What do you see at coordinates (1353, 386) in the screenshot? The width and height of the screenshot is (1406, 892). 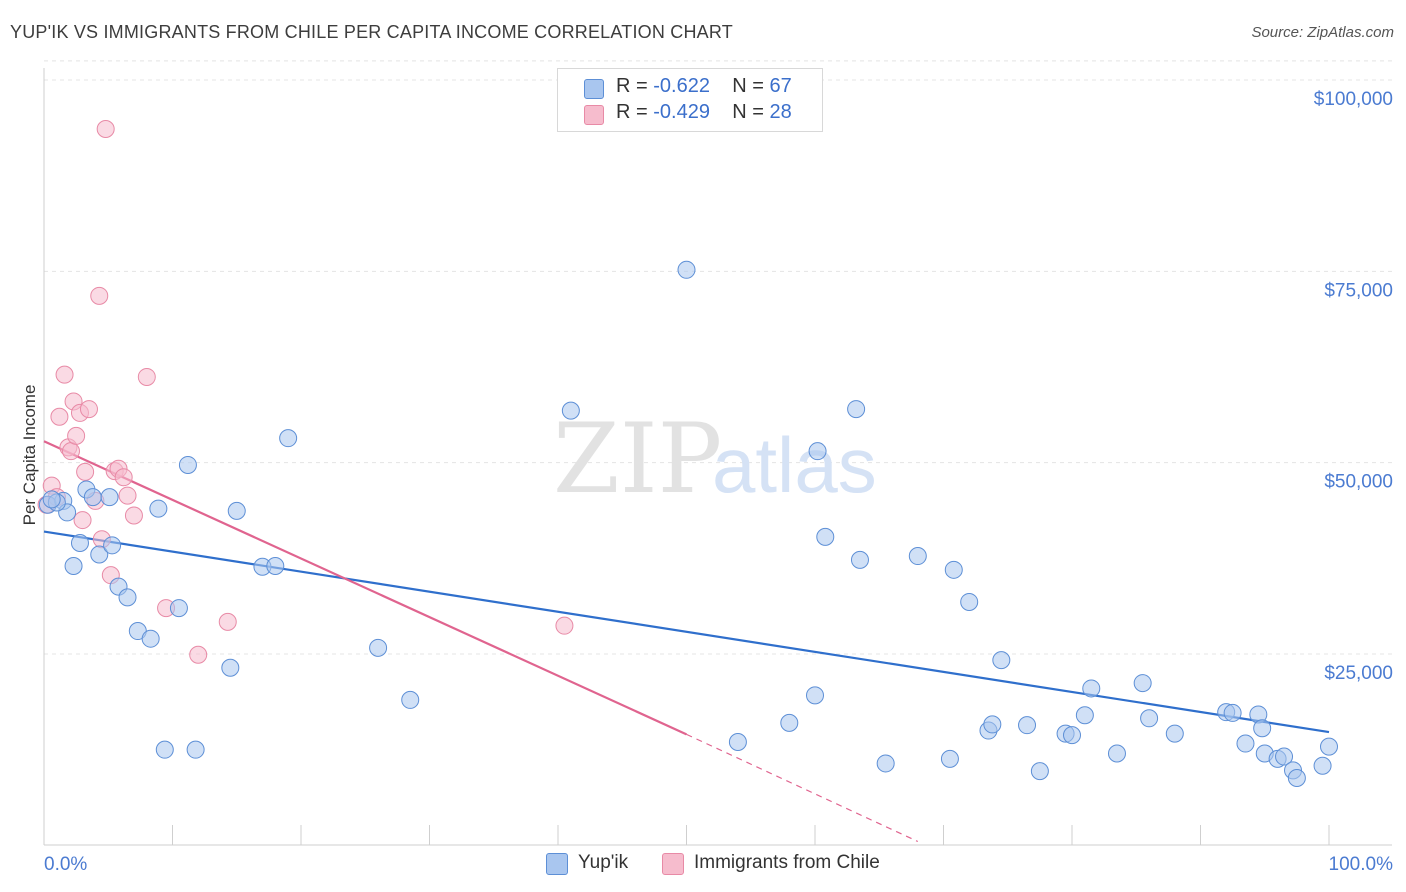 I see `y-tick-labels: $25,000 $50,000 $75,000 $100,000` at bounding box center [1353, 386].